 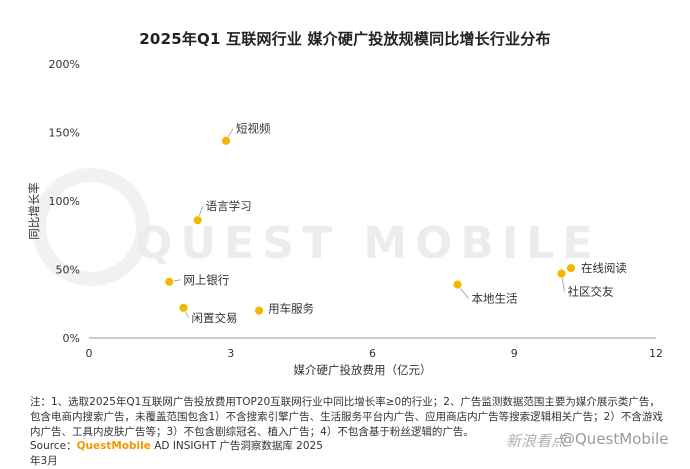 I want to click on data-point-label: 网上银行, so click(x=206, y=280).